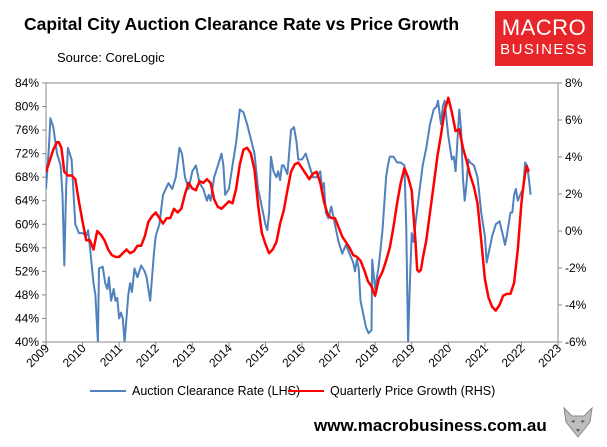 Image resolution: width=607 pixels, height=447 pixels. What do you see at coordinates (578, 422) in the screenshot?
I see `wolf-logo-icon` at bounding box center [578, 422].